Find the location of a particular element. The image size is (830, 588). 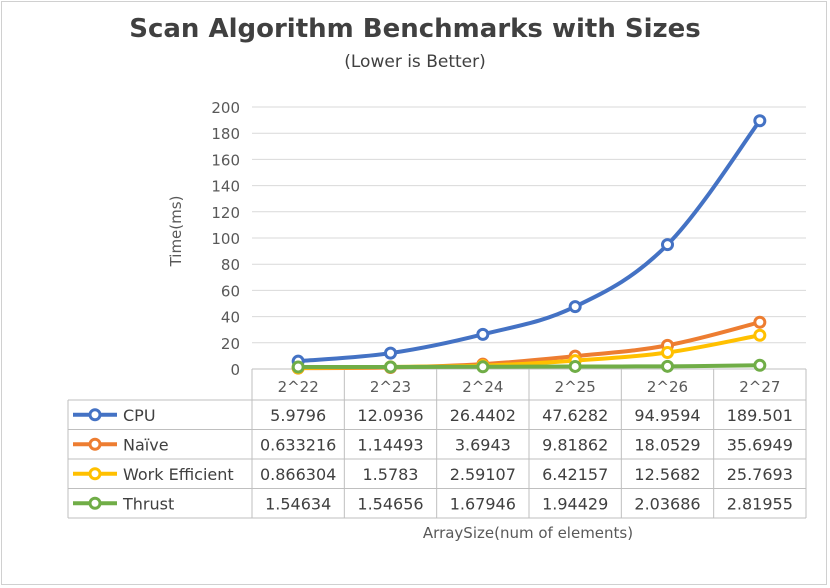

data-label: 18.0529 is located at coordinates (667, 444).